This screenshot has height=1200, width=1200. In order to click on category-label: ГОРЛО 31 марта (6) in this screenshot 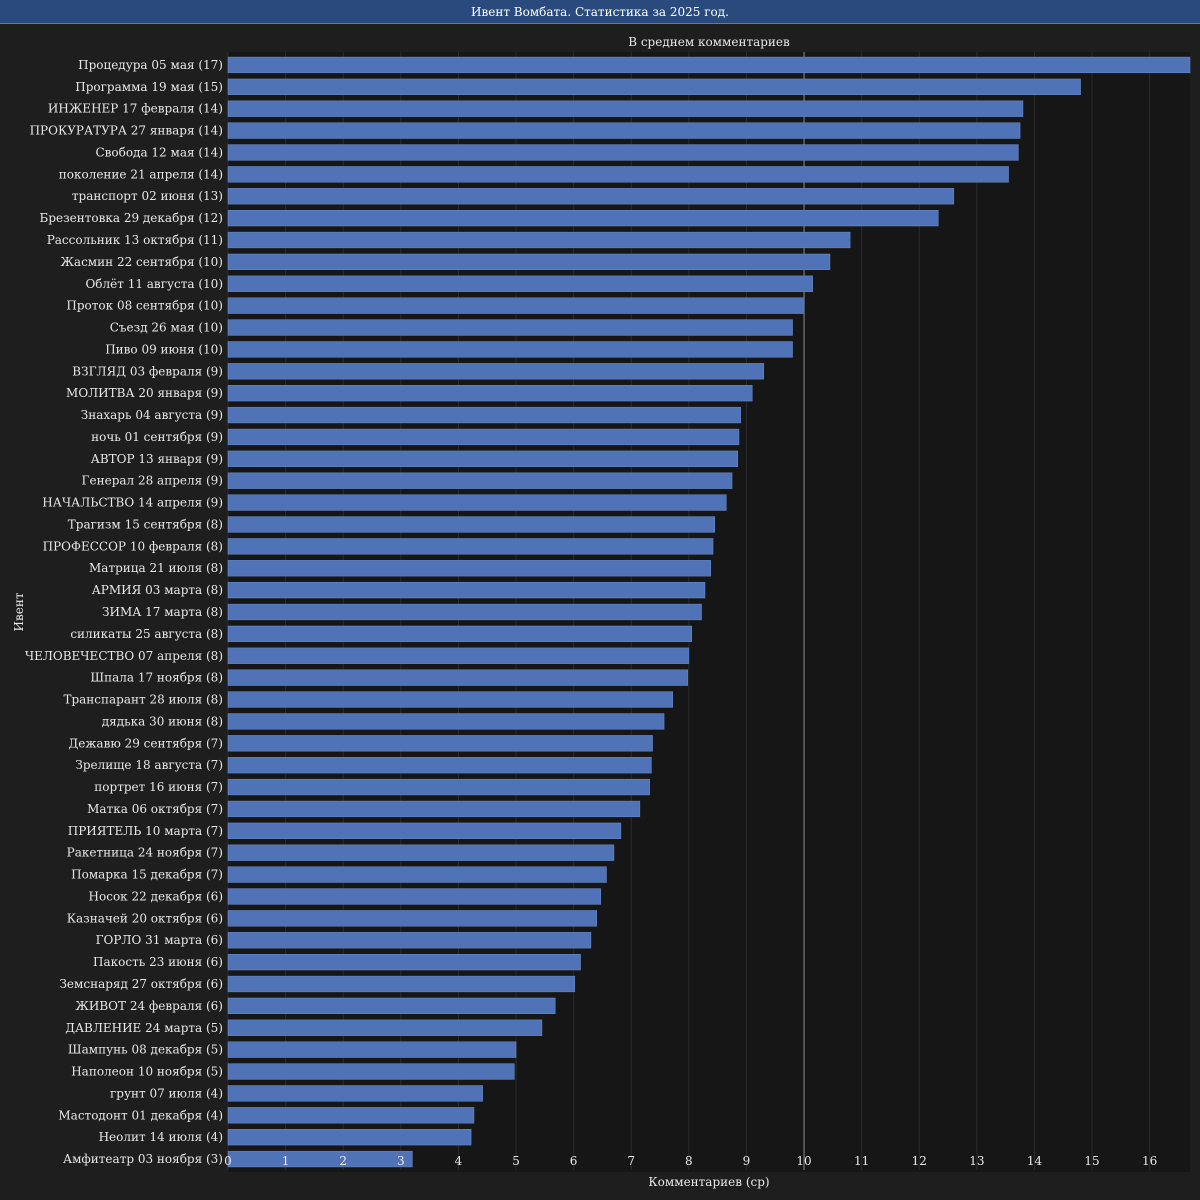, I will do `click(159, 940)`.